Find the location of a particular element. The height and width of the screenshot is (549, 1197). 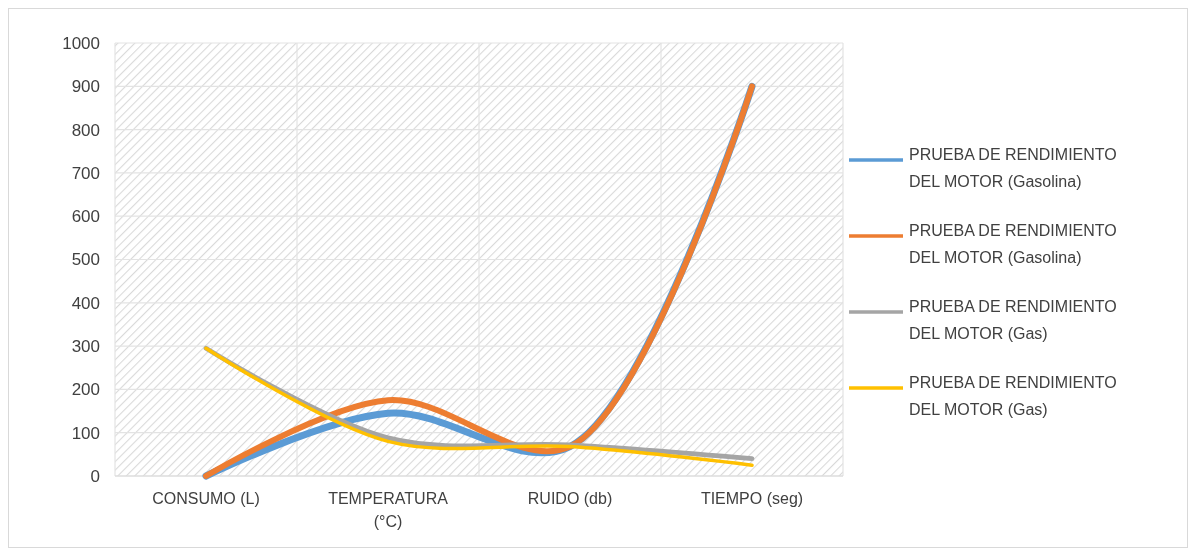

x-tick-label: RUIDO (db) is located at coordinates (570, 498).